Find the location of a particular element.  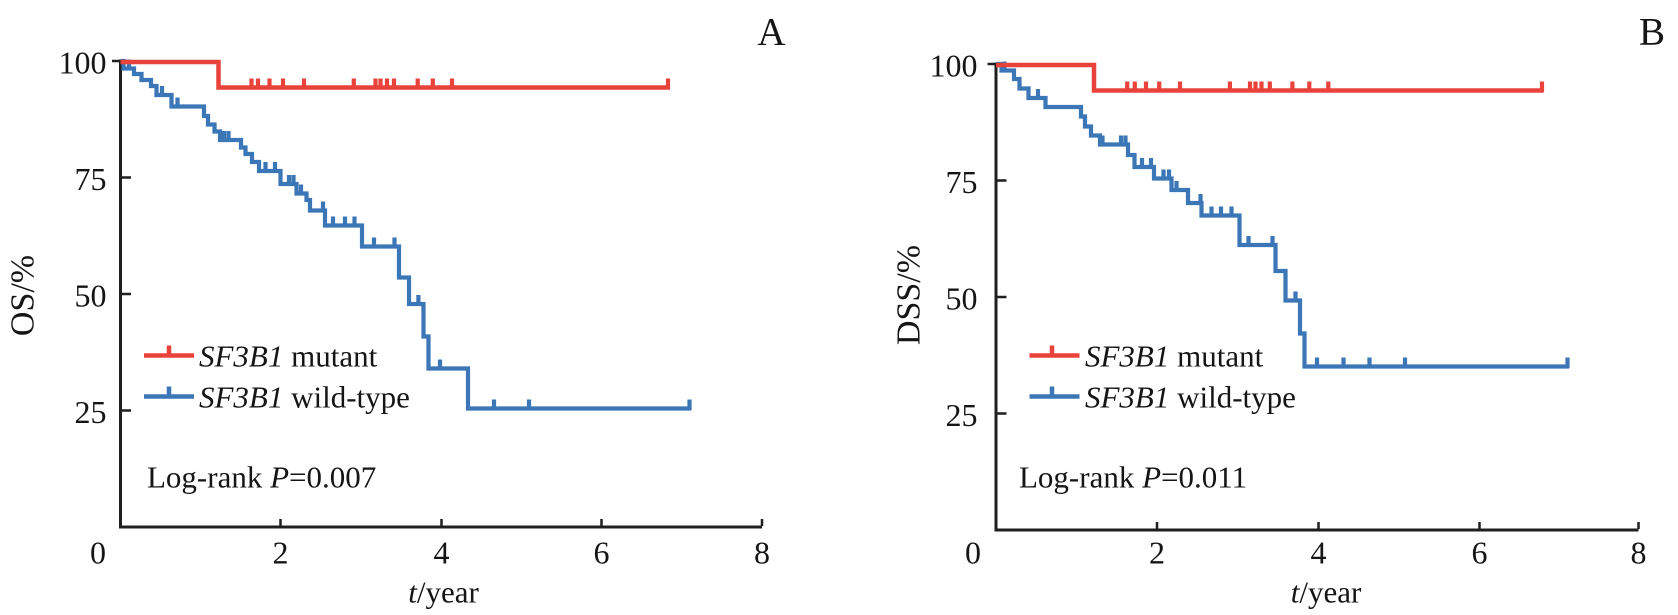

svg-text: OS/% is located at coordinates (23, 295).